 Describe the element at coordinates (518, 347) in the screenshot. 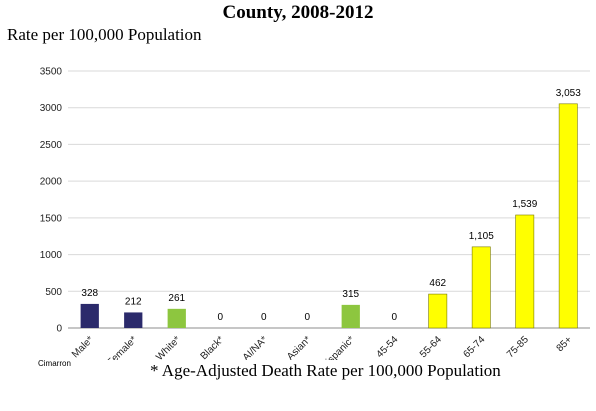

I see `x-tick-label: 75-85` at that location.